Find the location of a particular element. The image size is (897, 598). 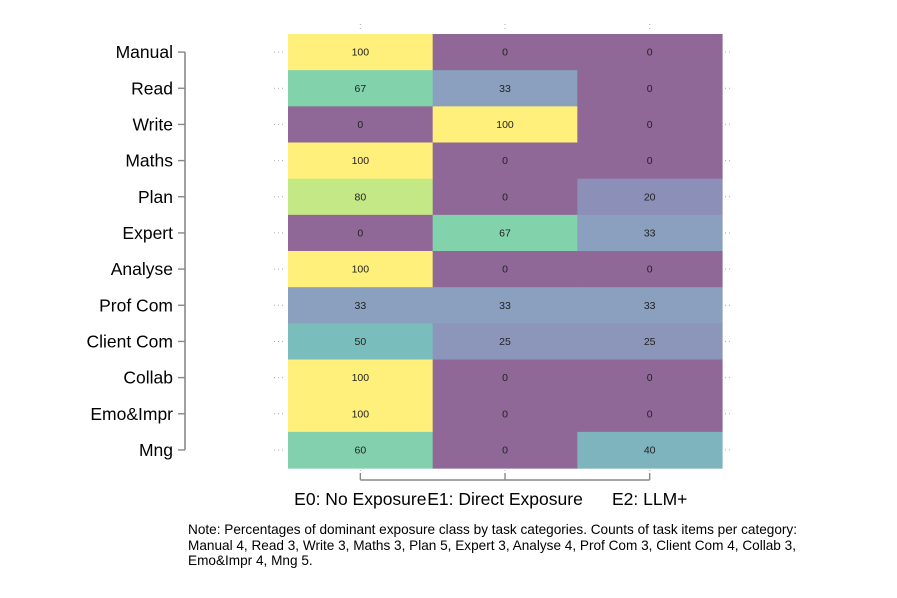

cell-value-collab-e2: 0 is located at coordinates (650, 378).